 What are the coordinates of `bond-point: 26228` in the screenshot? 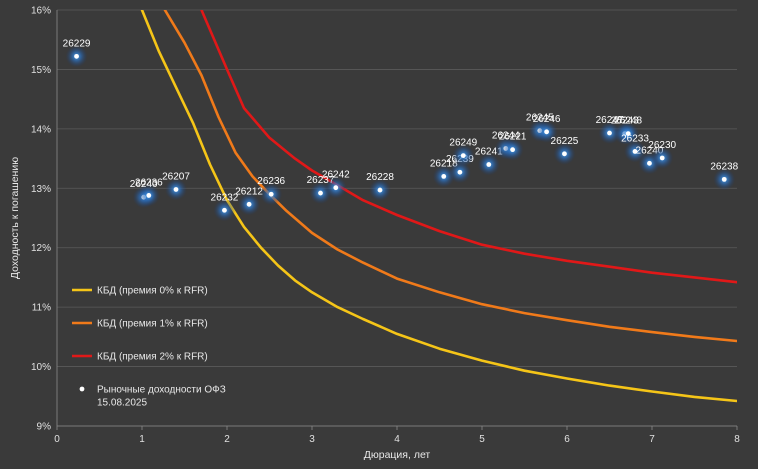 It's located at (380, 187).